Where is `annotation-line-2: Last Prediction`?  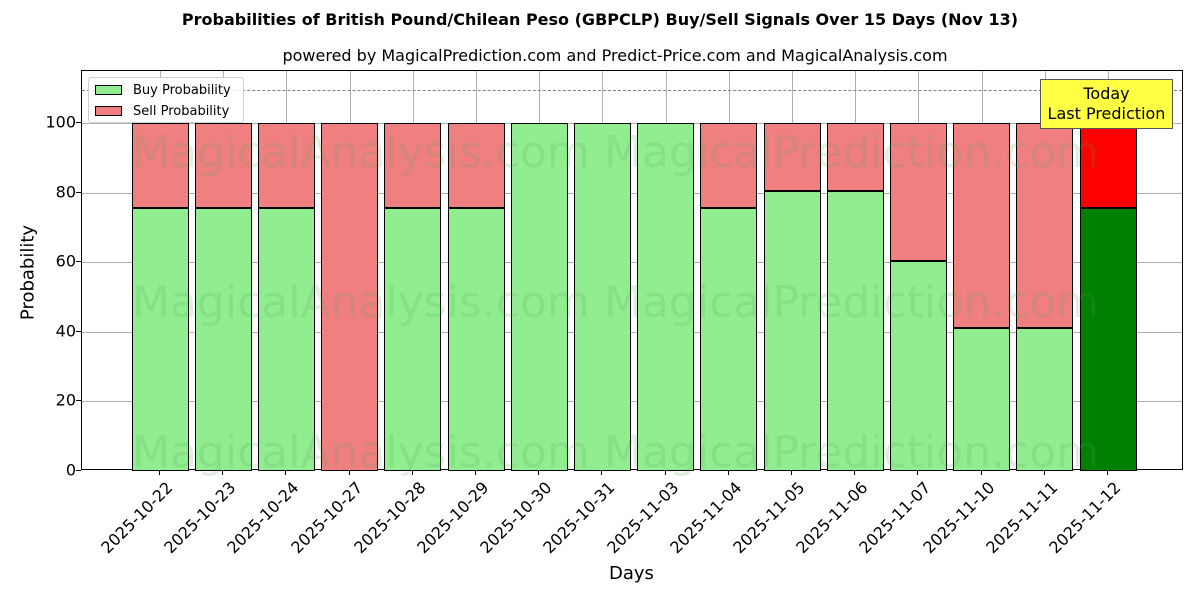 annotation-line-2: Last Prediction is located at coordinates (1106, 113).